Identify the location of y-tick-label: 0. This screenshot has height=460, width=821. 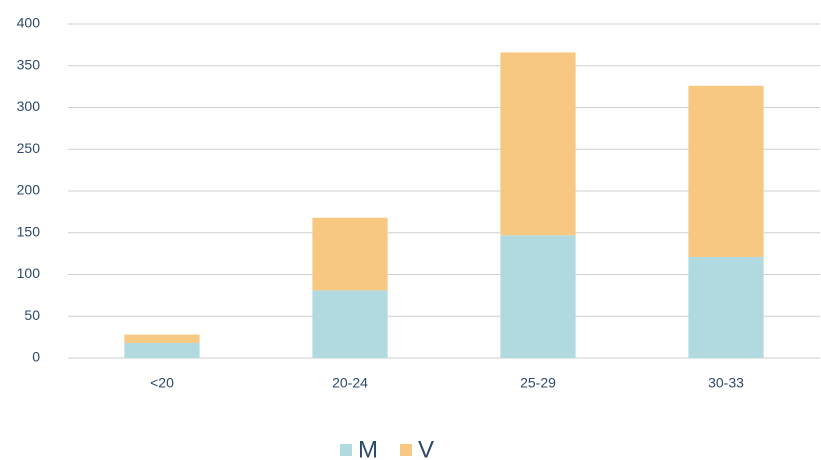
(36, 357).